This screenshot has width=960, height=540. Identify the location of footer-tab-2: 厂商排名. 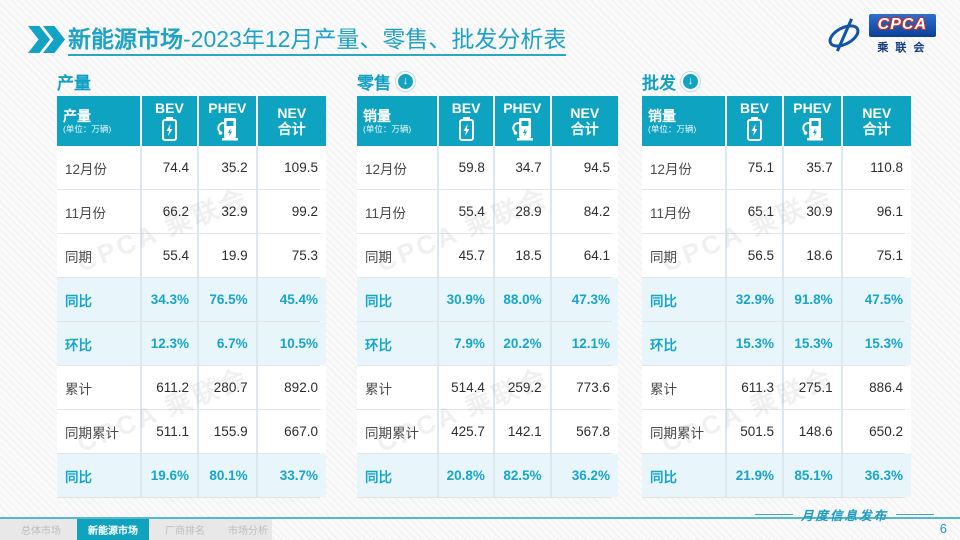
(185, 531).